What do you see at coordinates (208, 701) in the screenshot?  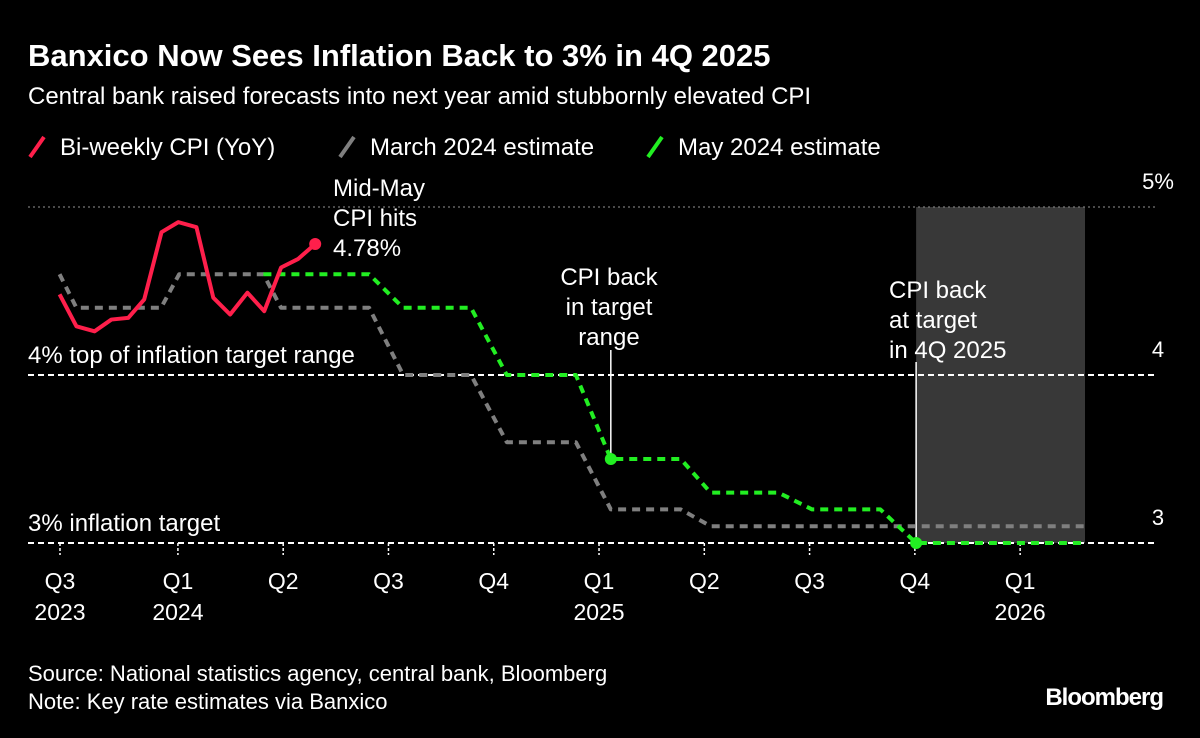 I see `note: Note: Key rate estimates via Banxico` at bounding box center [208, 701].